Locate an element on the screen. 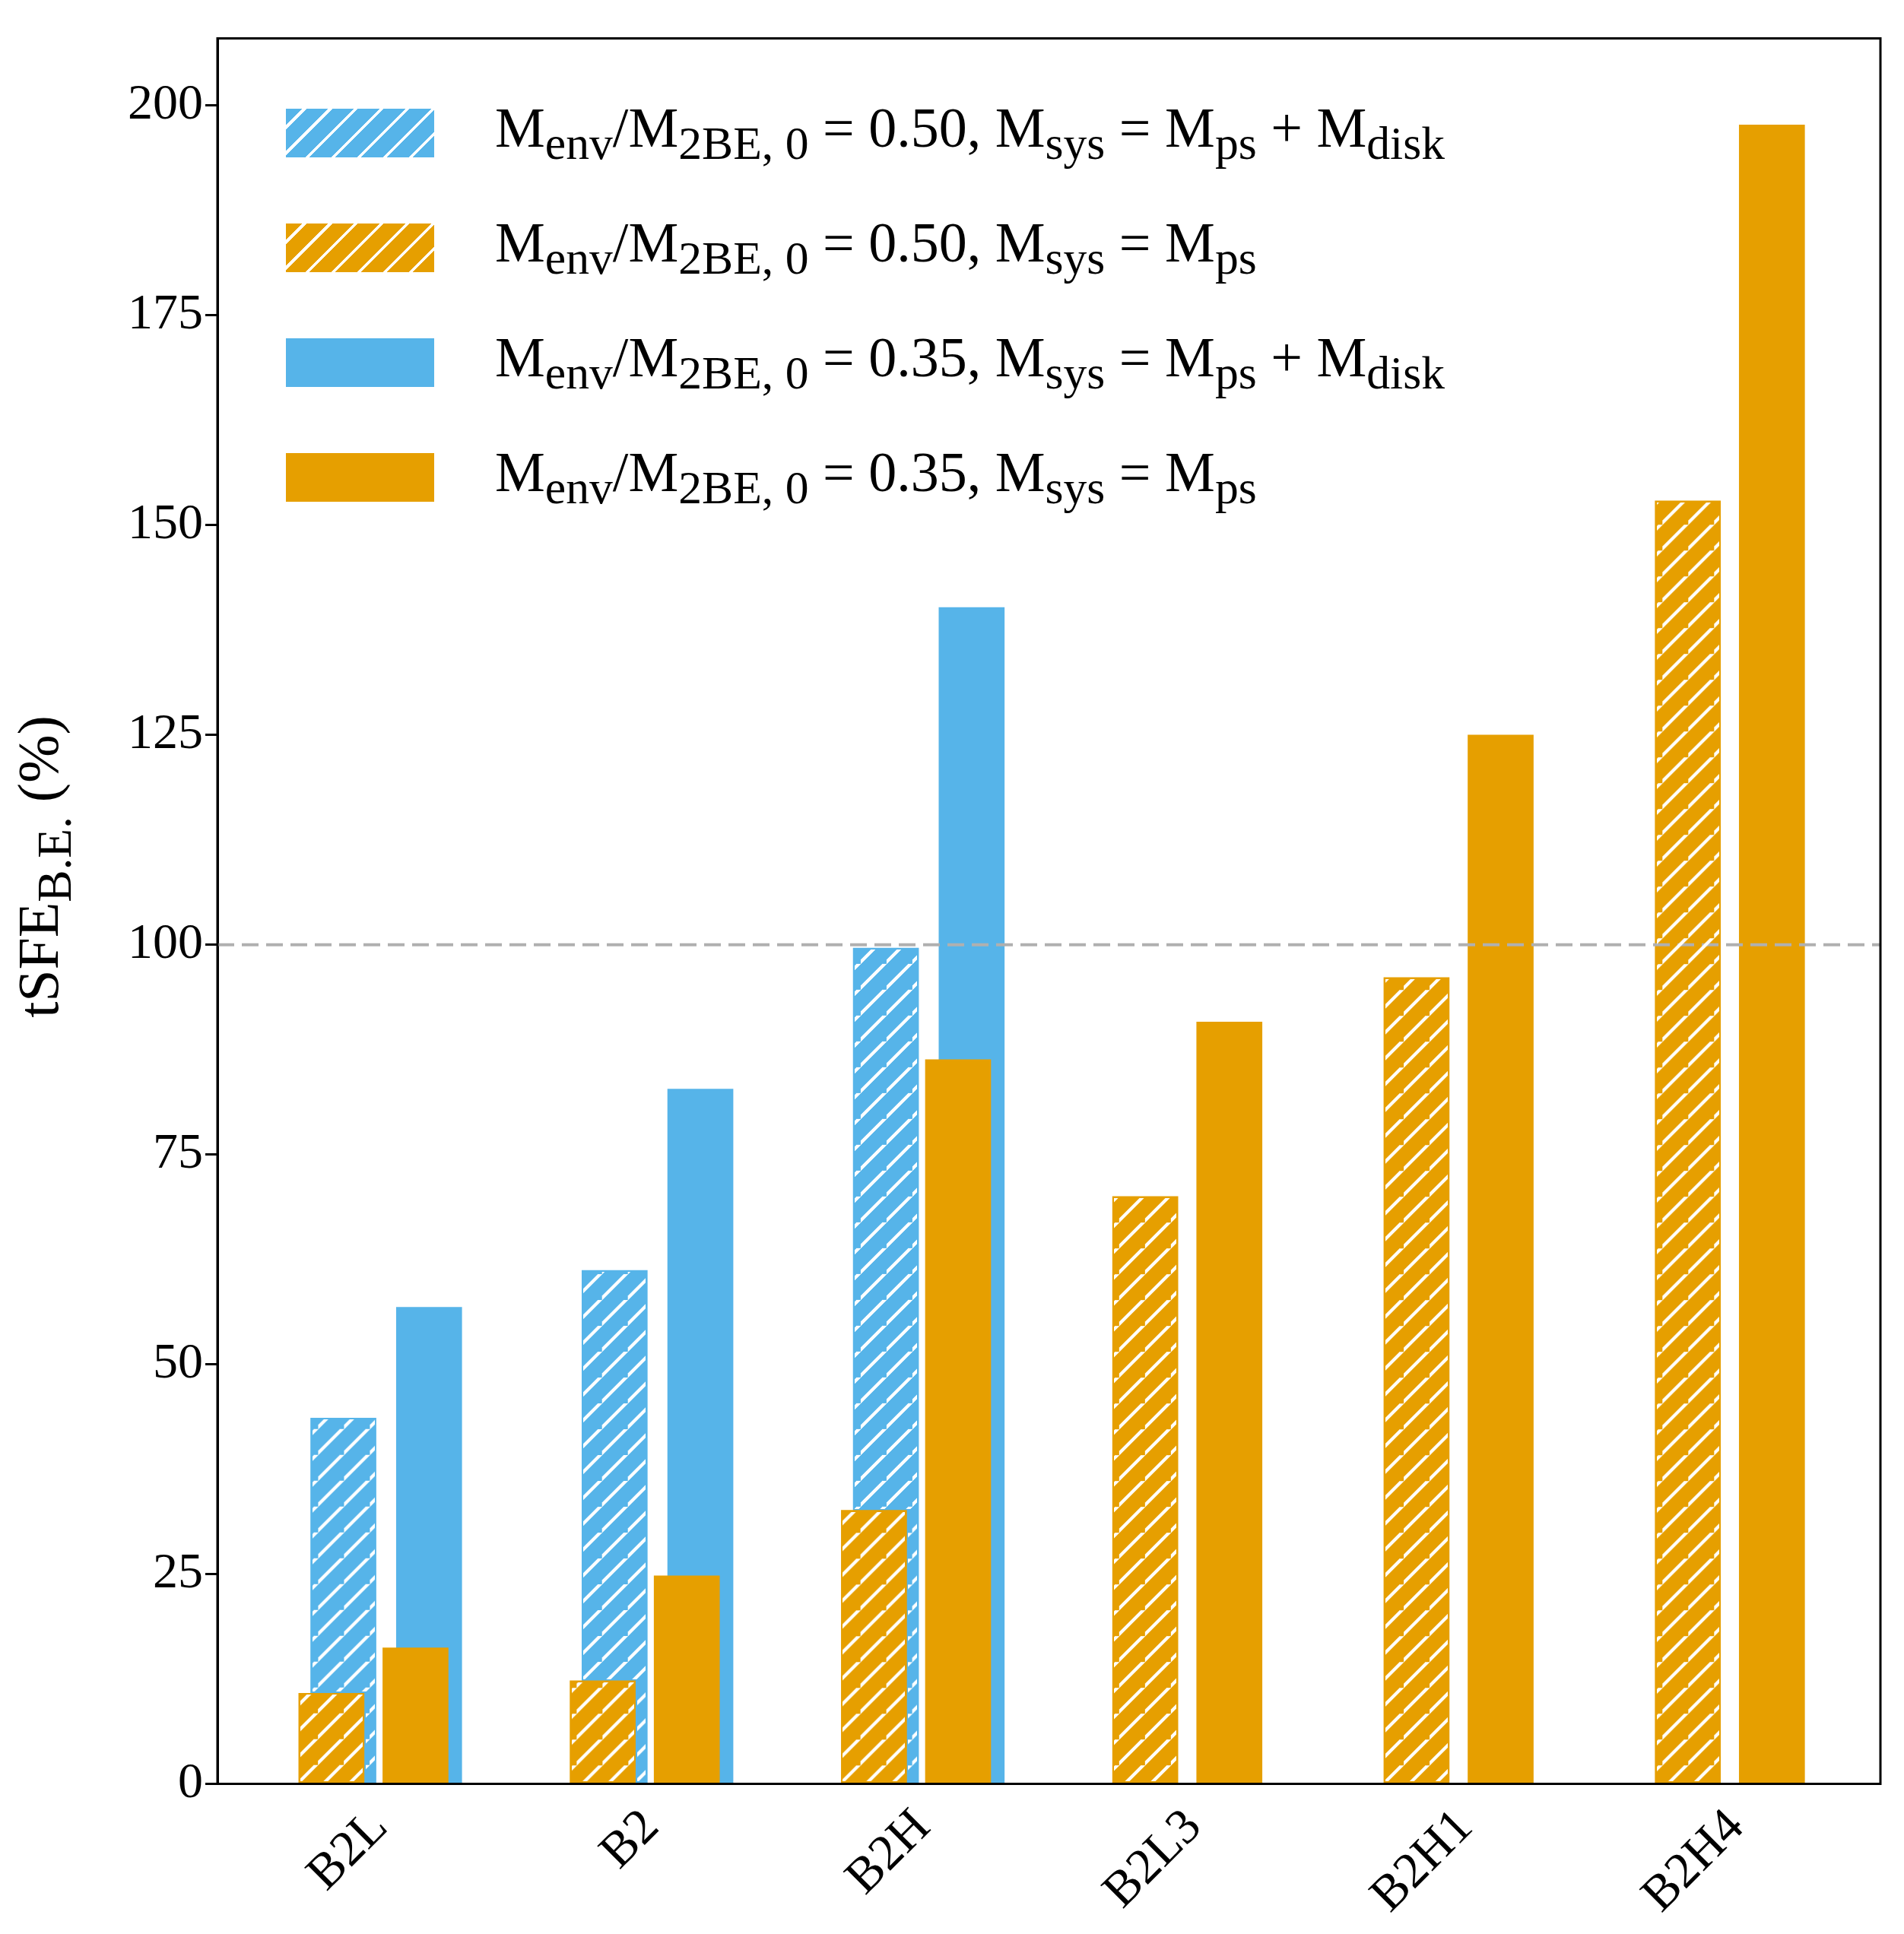 Image resolution: width=1904 pixels, height=1934 pixels. y-tick-label: 25 is located at coordinates (178, 1570).